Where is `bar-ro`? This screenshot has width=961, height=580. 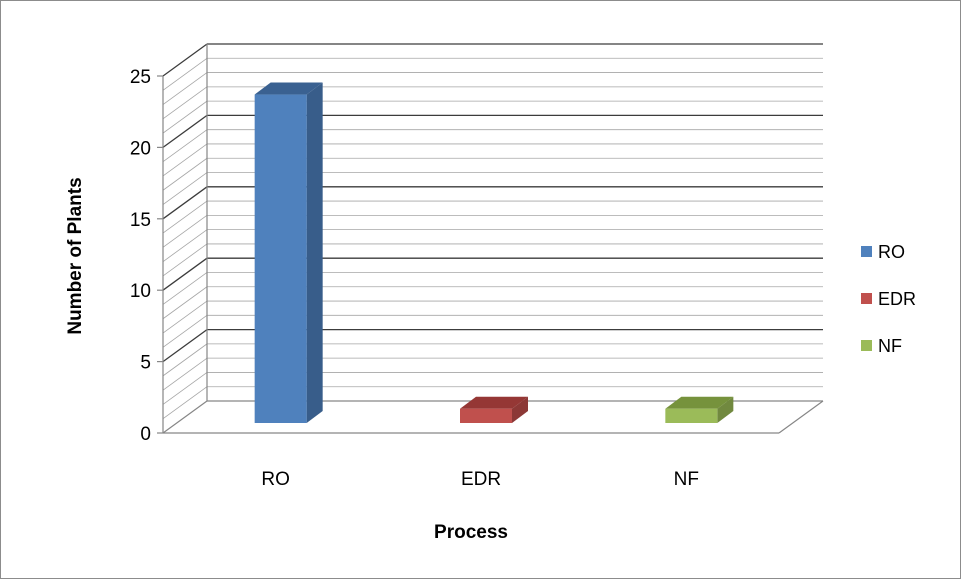 bar-ro is located at coordinates (288, 252).